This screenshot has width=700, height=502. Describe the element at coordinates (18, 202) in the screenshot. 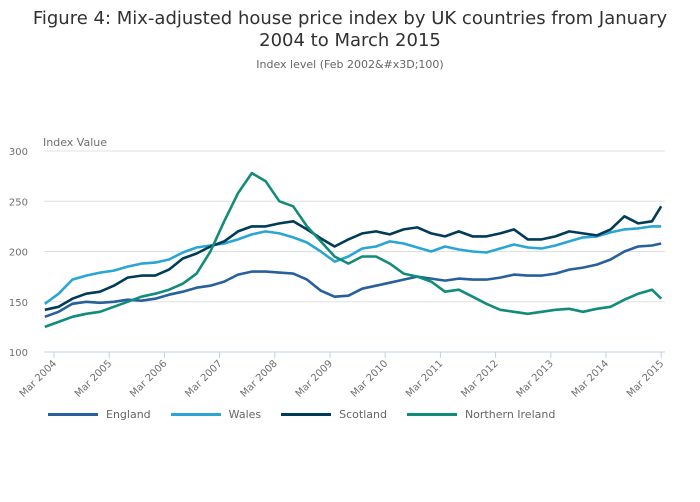

I see `y-tick-label: 250` at that location.